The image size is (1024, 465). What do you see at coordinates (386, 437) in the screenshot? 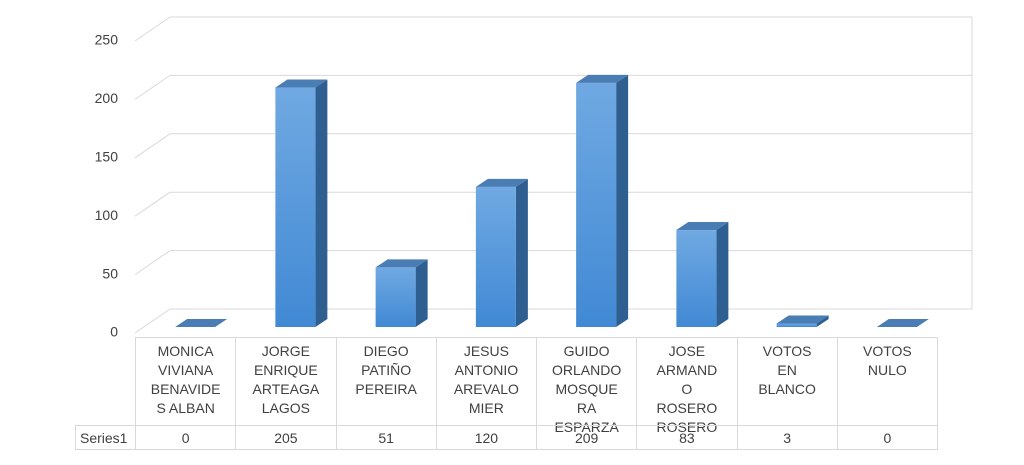
I see `table-value: 51` at bounding box center [386, 437].